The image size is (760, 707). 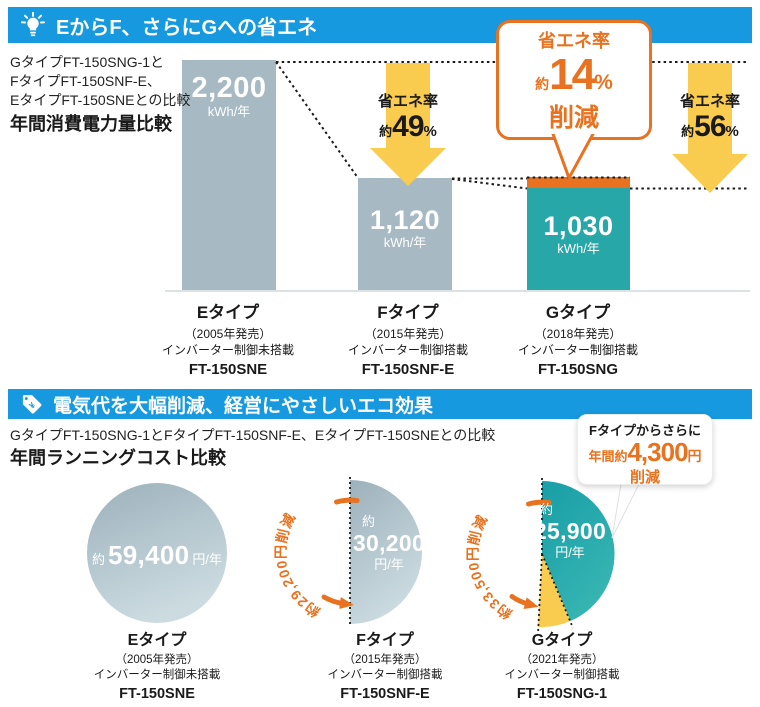 What do you see at coordinates (578, 233) in the screenshot?
I see `bar-g-value: 1,030 kWh/年` at bounding box center [578, 233].